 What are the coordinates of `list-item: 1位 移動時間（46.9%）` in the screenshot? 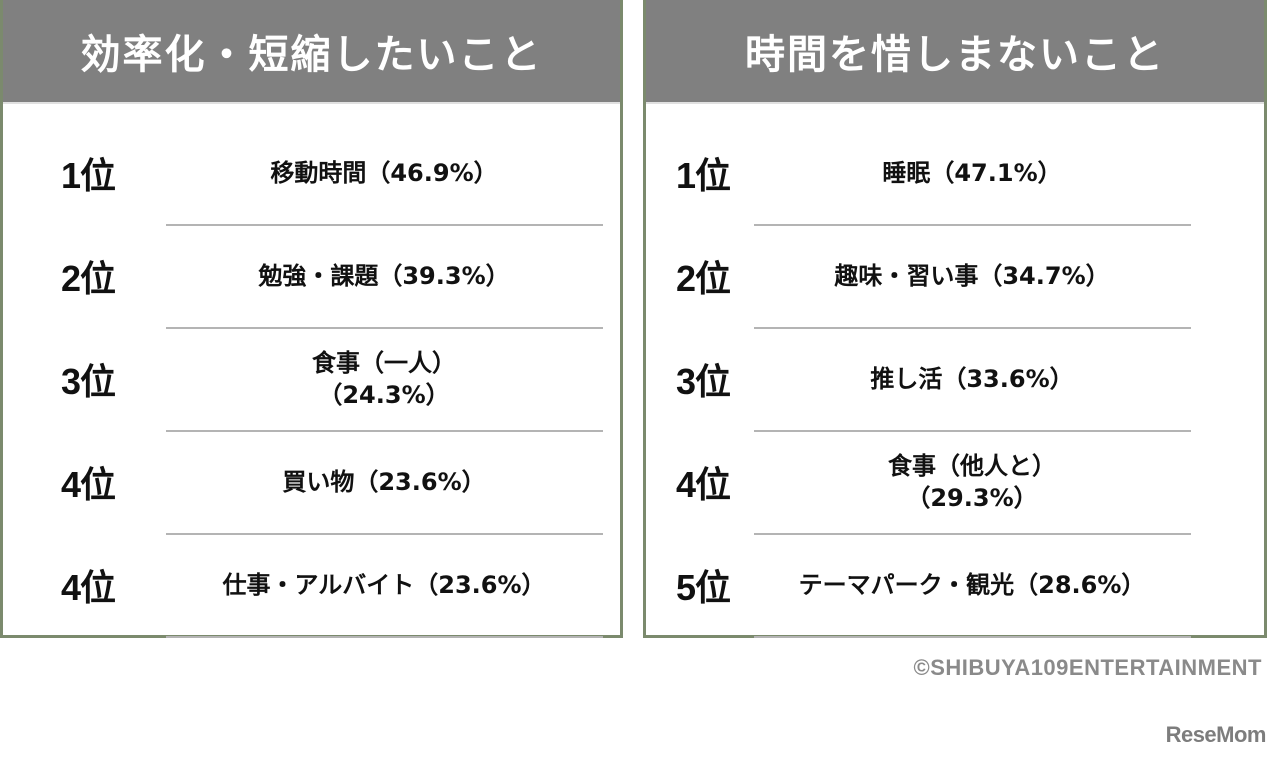 It's located at (311, 172).